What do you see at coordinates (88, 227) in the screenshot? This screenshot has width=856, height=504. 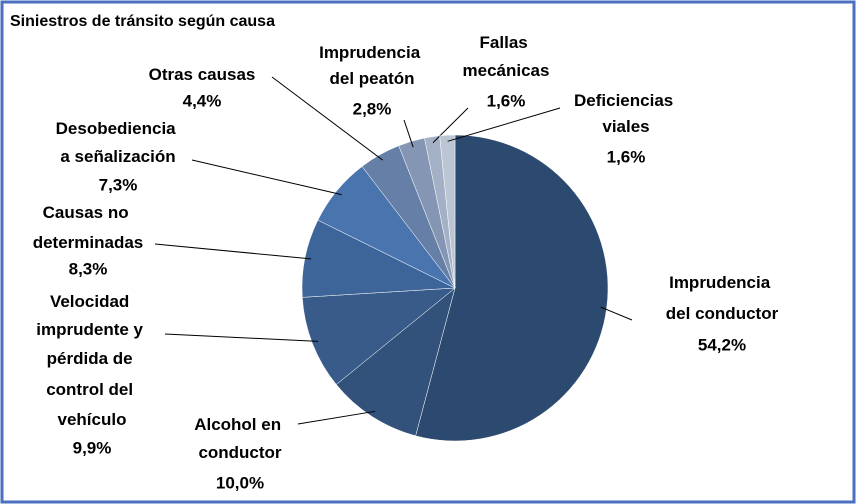 I see `category-label: Causas no determinadas` at bounding box center [88, 227].